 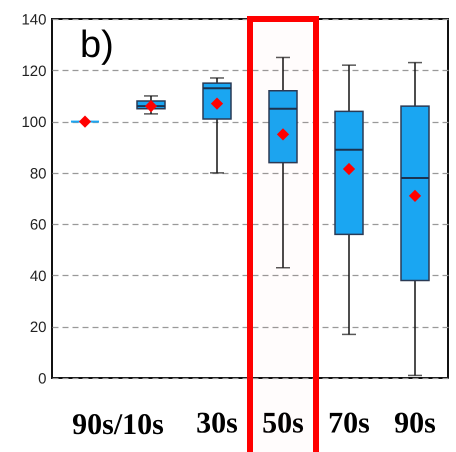 What do you see at coordinates (415, 423) in the screenshot?
I see `x-tick-label: 90s` at bounding box center [415, 423].